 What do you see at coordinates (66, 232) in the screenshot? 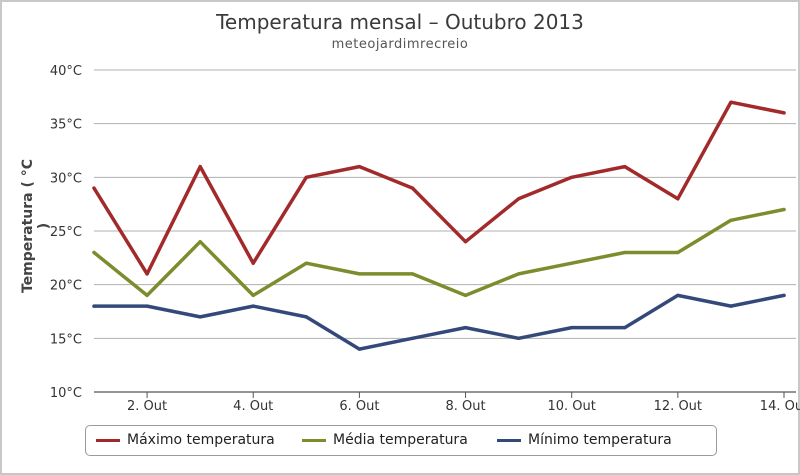
I see `y-tick-label: 25°C` at bounding box center [66, 232].